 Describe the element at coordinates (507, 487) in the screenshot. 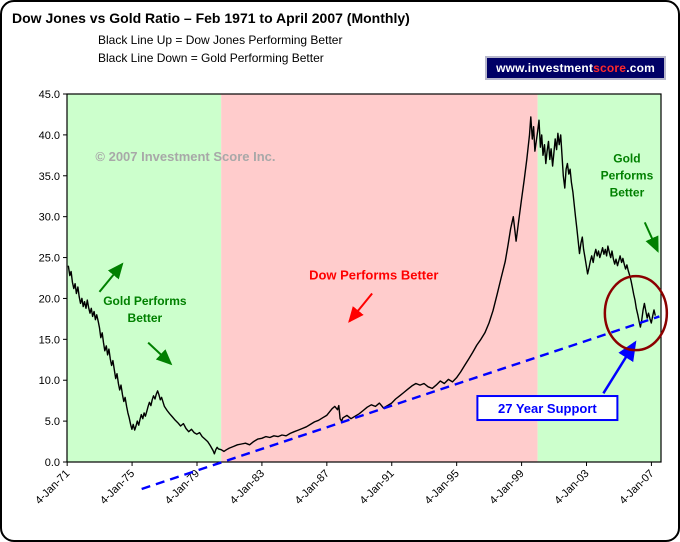

I see `x-tick-label: 4-Jan-99` at that location.